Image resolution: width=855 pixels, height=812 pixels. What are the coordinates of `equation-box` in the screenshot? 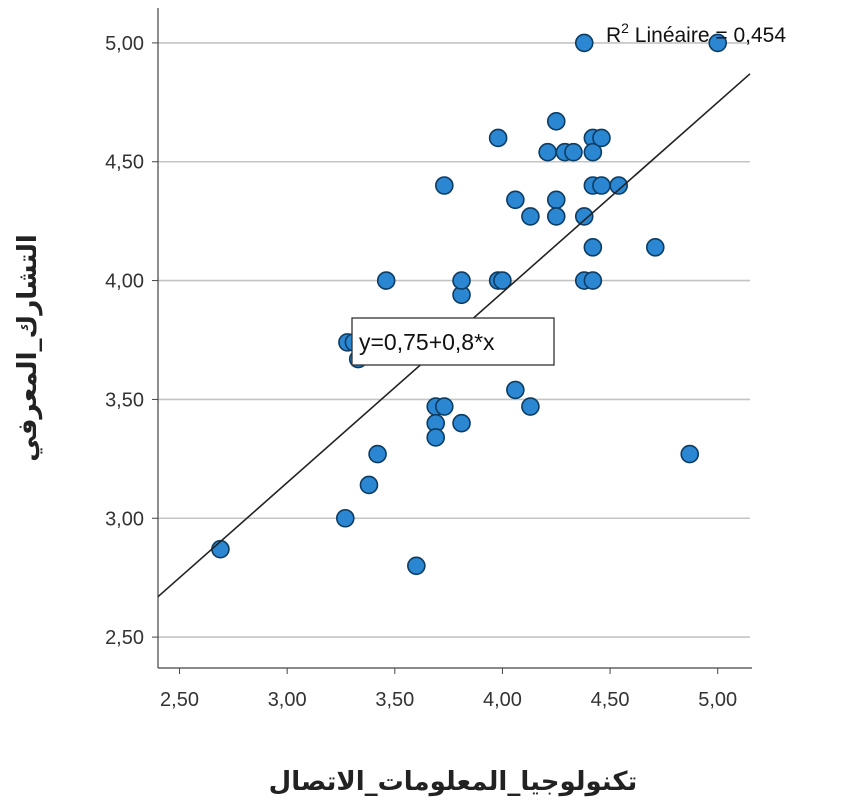 It's located at (453, 341).